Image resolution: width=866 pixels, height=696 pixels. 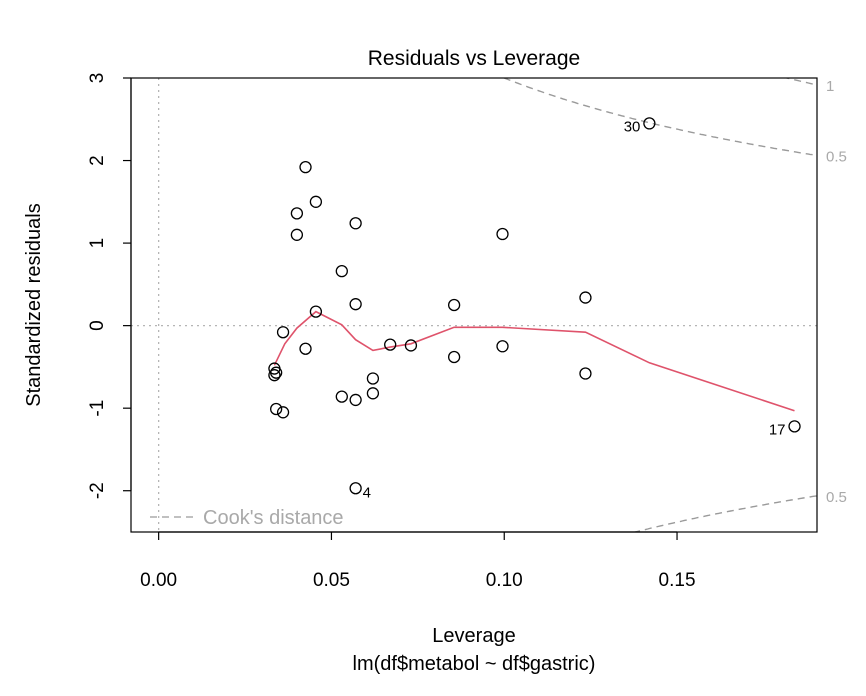 I want to click on point-label: 30, so click(x=632, y=126).